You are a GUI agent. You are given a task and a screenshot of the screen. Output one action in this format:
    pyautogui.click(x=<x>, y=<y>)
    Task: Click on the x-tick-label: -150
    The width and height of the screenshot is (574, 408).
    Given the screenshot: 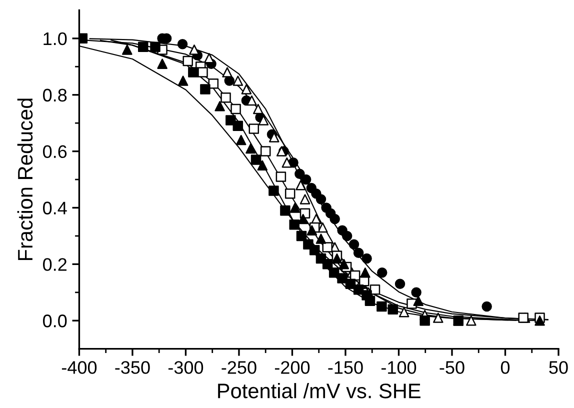 What is the action you would take?
    pyautogui.click(x=345, y=367)
    